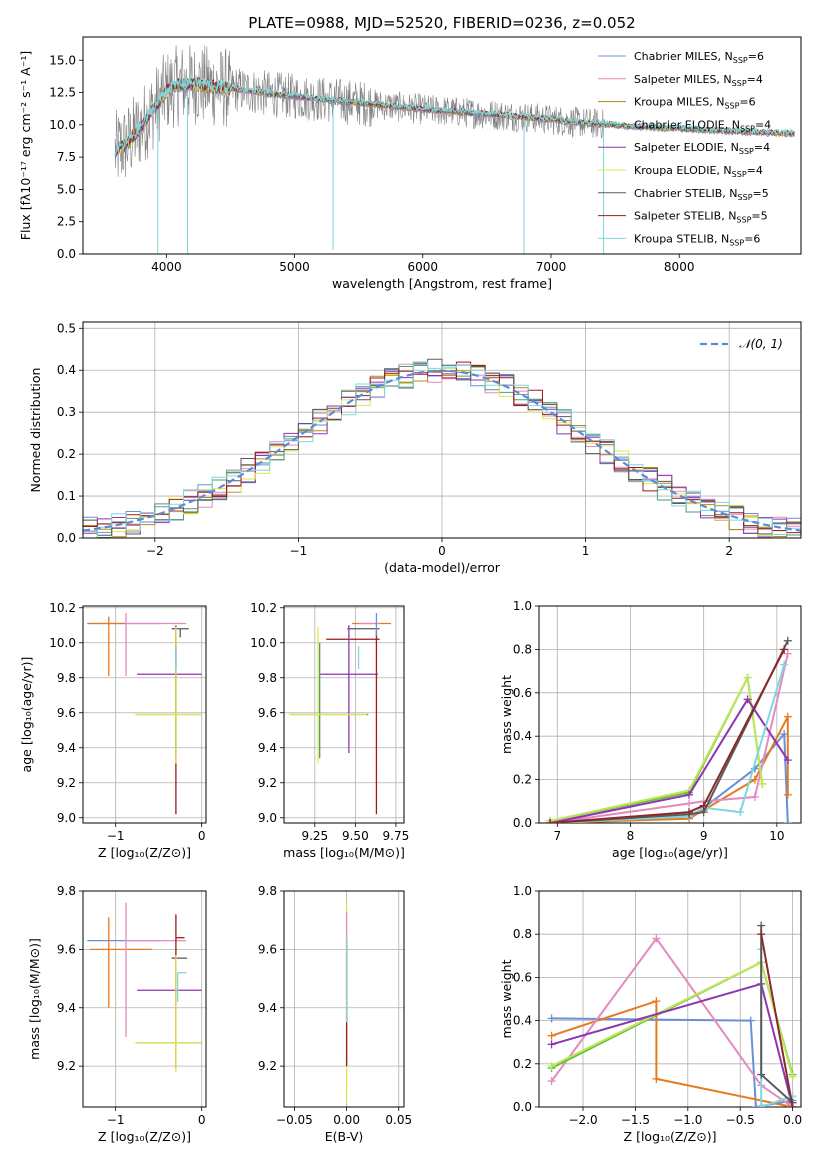  Describe the element at coordinates (66, 412) in the screenshot. I see `y-tick-label: 0.3` at that location.